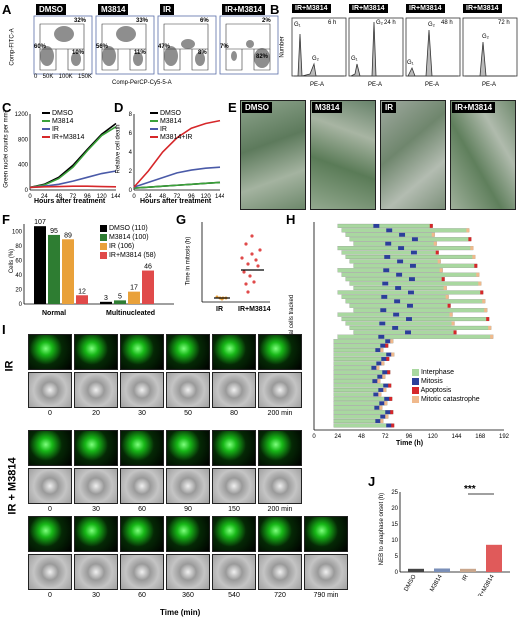  I want to click on y-tick-label: 80, so click(18, 247).